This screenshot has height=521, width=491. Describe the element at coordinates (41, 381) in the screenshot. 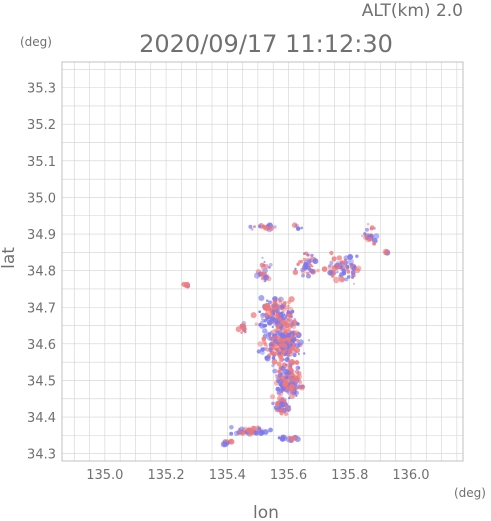

I see `y-tick-label: 34.5` at that location.